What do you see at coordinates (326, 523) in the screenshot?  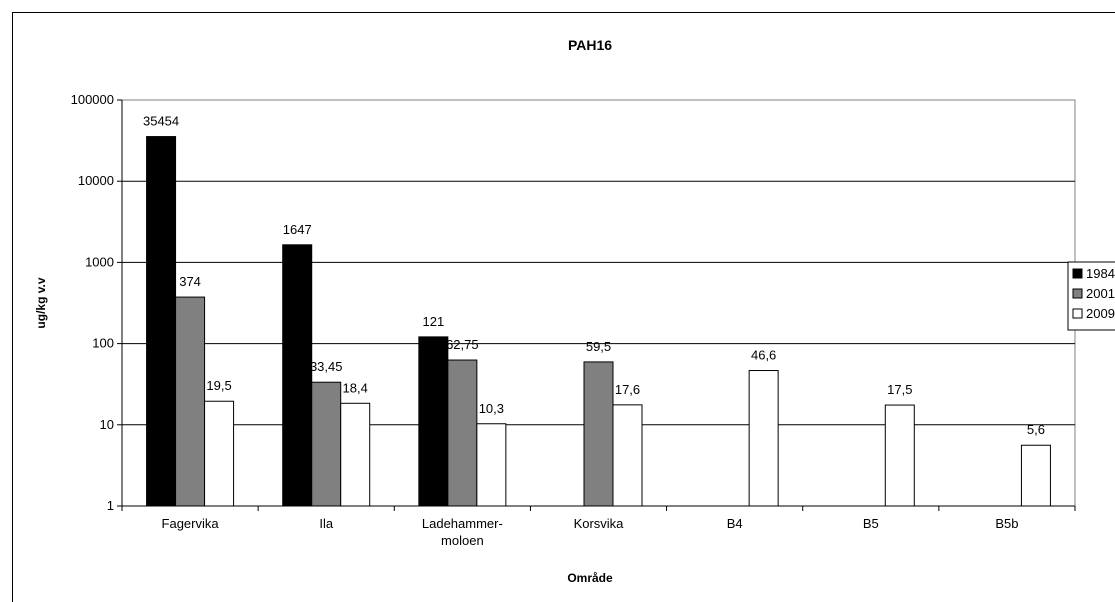 I see `x-tick-label: Ila` at bounding box center [326, 523].